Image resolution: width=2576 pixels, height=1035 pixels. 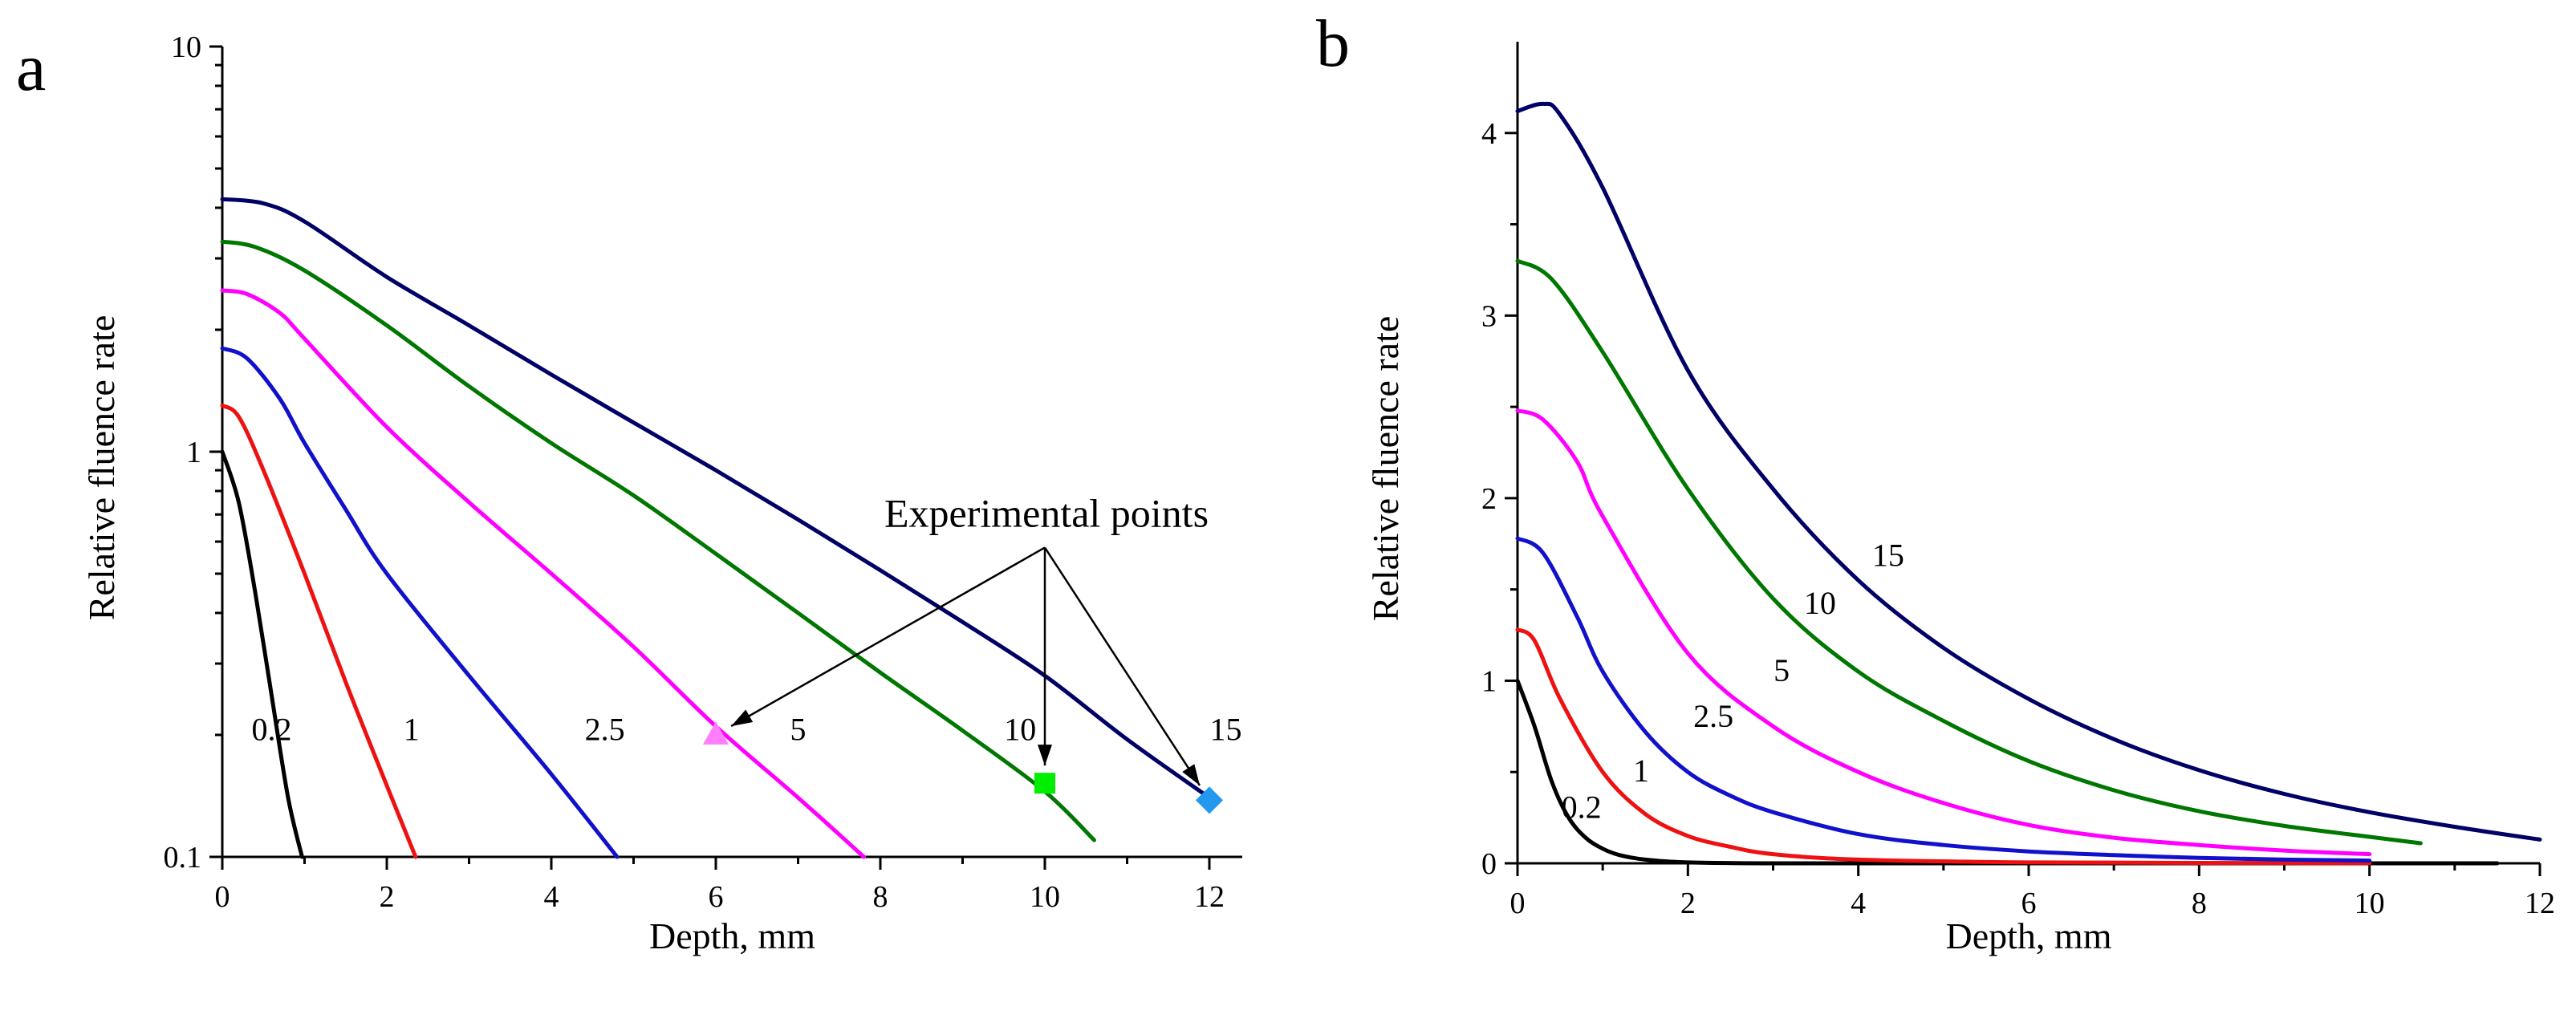 I want to click on y-tick-label: 3, so click(x=1489, y=316).